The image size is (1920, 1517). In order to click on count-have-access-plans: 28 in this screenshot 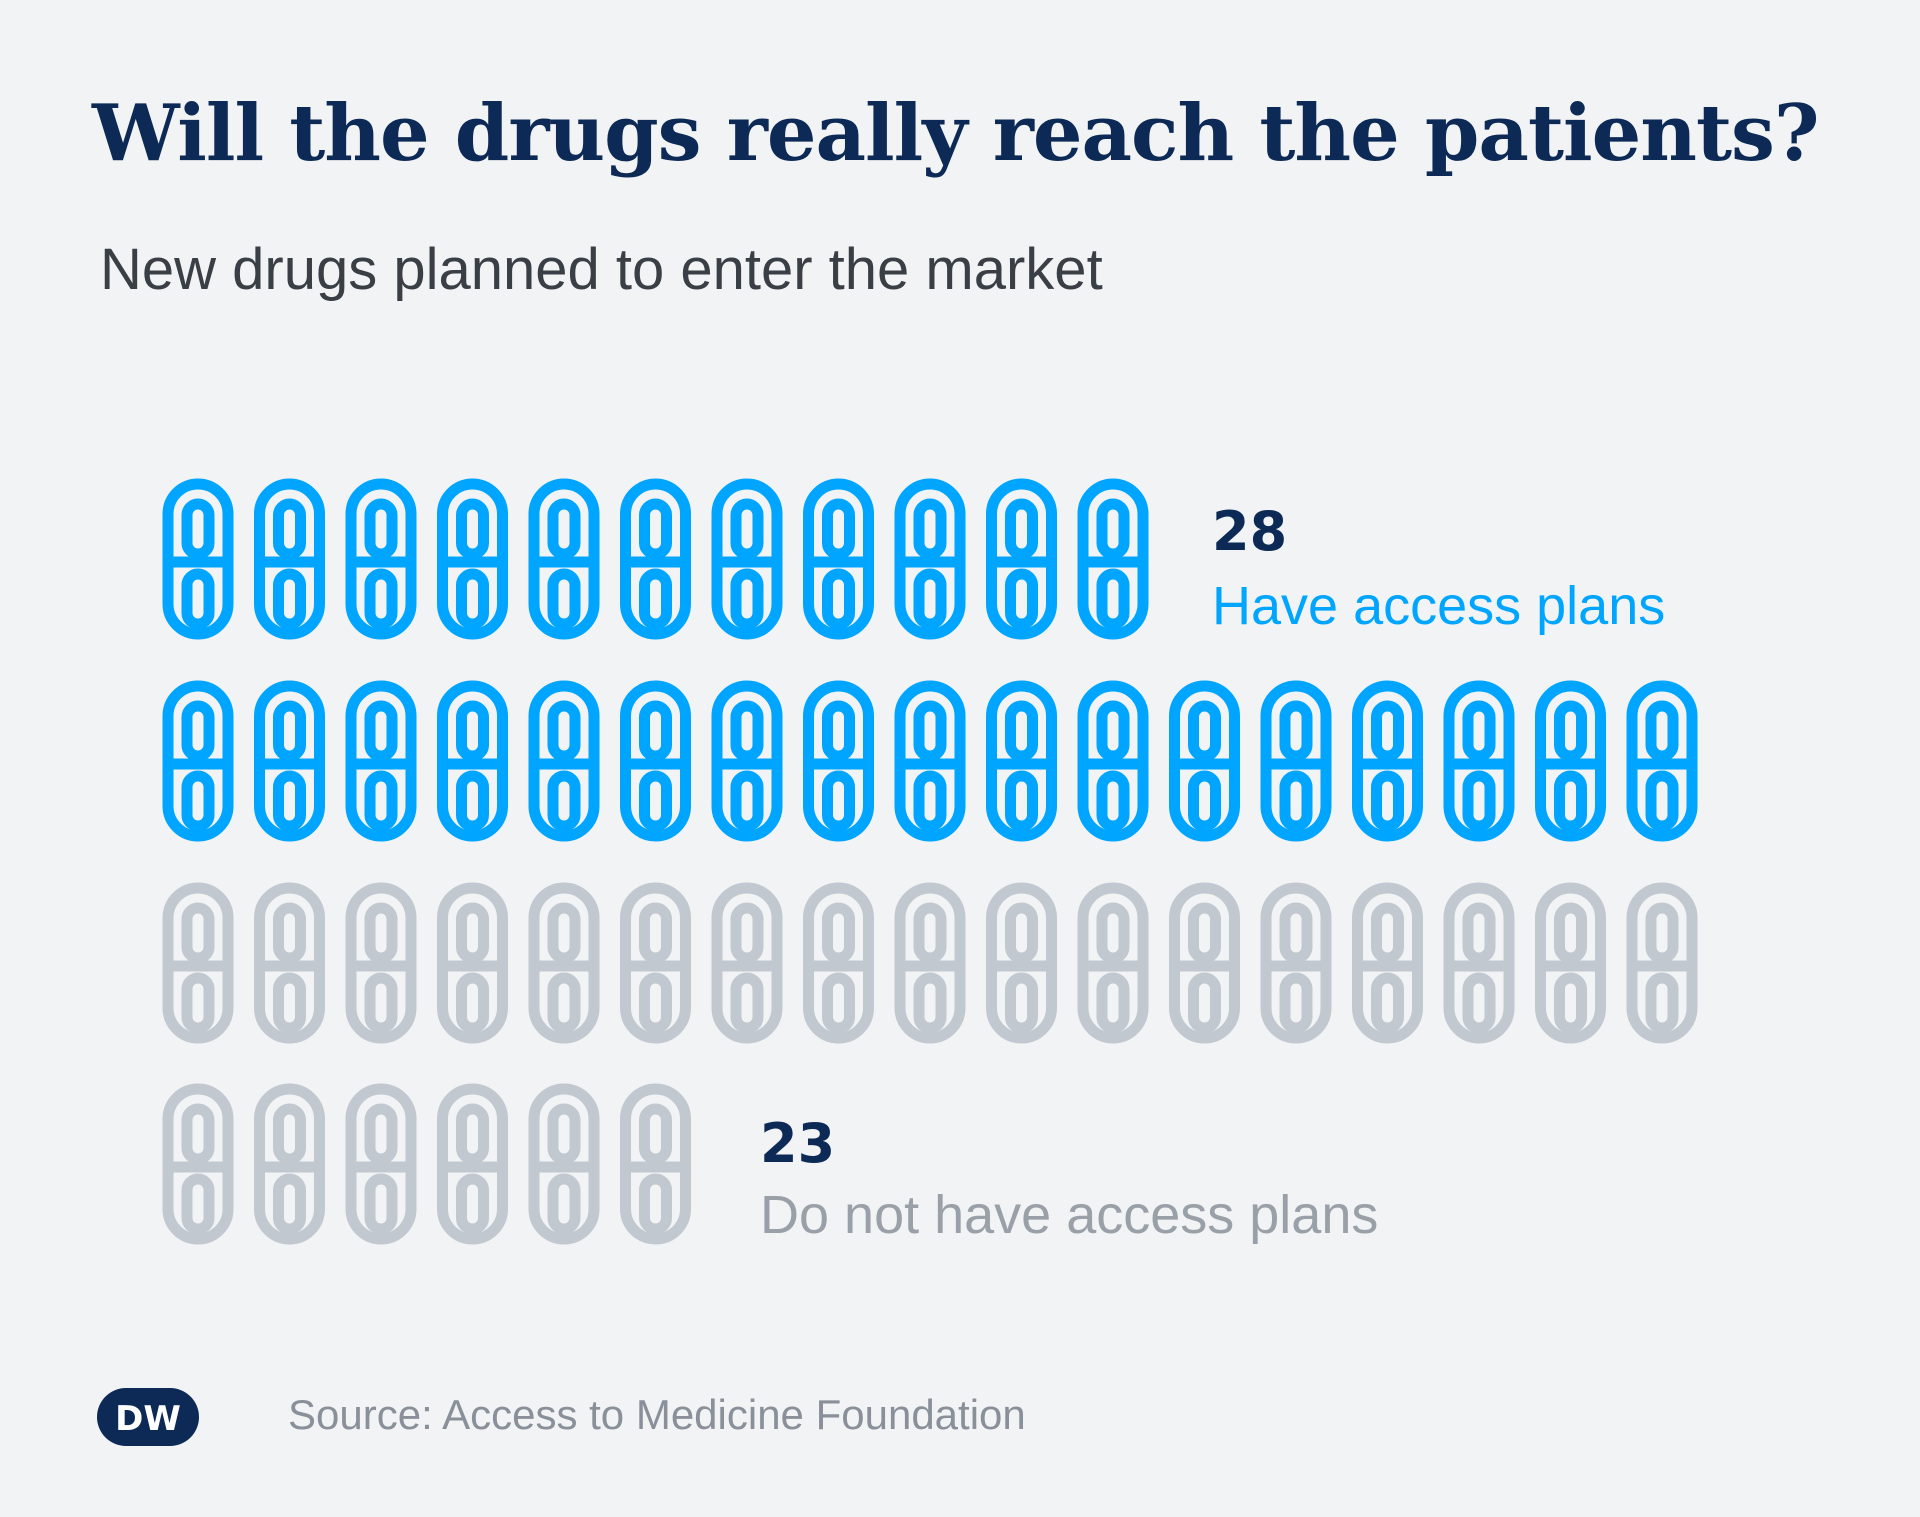, I will do `click(1249, 531)`.